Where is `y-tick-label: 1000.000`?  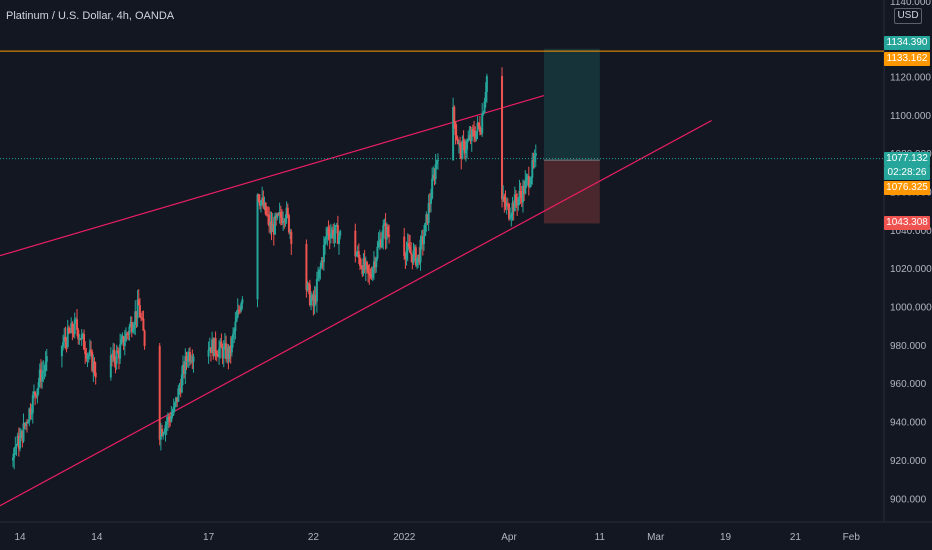 y-tick-label: 1000.000 is located at coordinates (911, 308).